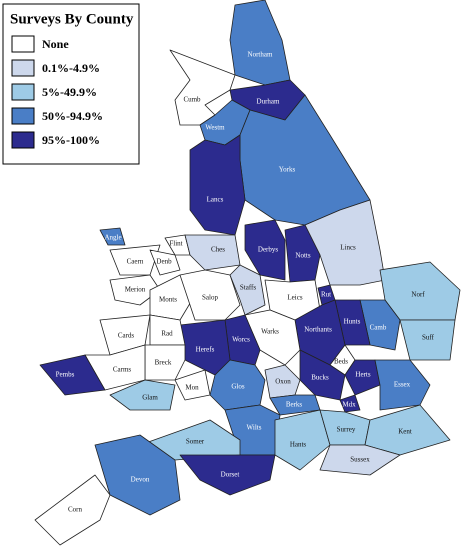 Image resolution: width=466 pixels, height=550 pixels. What do you see at coordinates (352, 322) in the screenshot?
I see `county-label: Hunts` at bounding box center [352, 322].